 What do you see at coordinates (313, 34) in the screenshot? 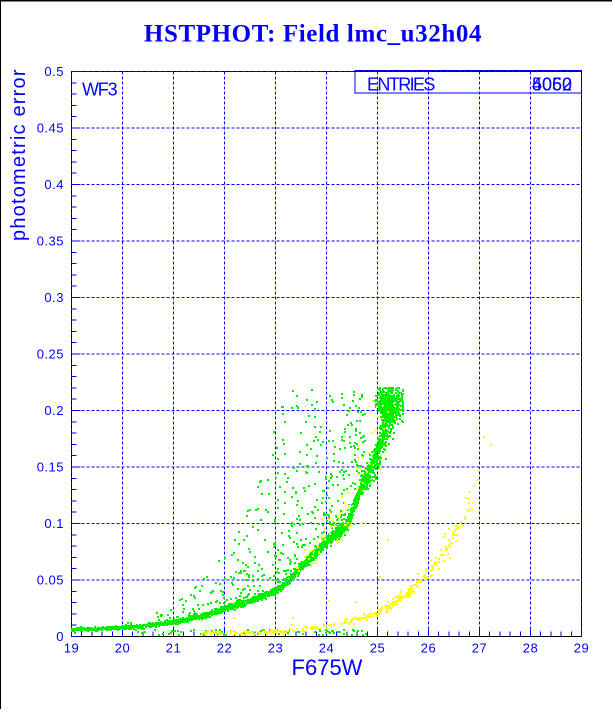
I see `svg-text: HSTPHOT: Field lmc_u32h04` at bounding box center [313, 34].